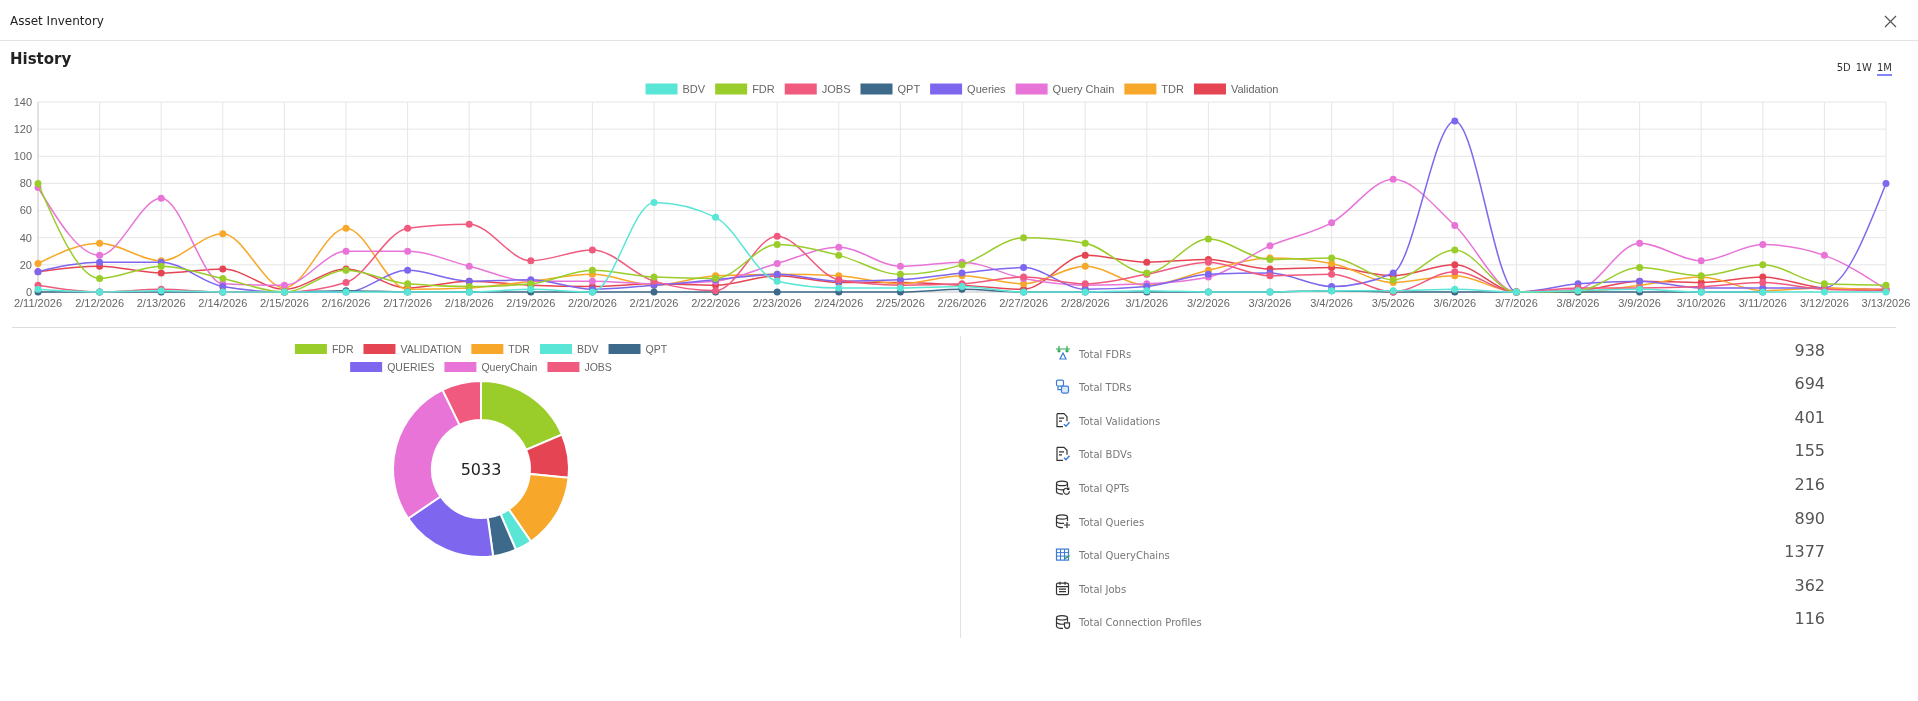  What do you see at coordinates (1104, 488) in the screenshot?
I see `category-label: Total QPTs` at bounding box center [1104, 488].